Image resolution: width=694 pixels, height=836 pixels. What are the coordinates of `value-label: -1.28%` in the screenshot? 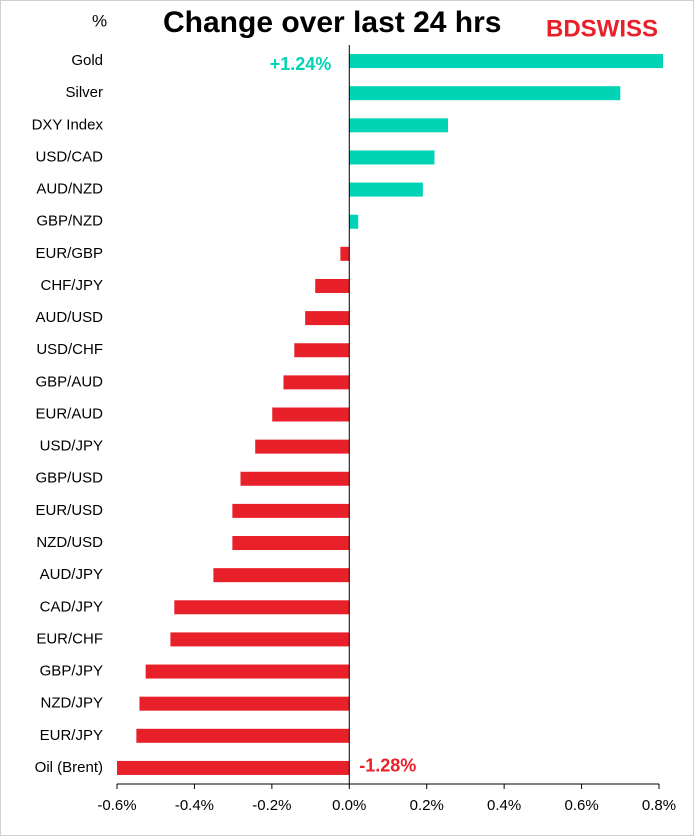 It's located at (387, 766).